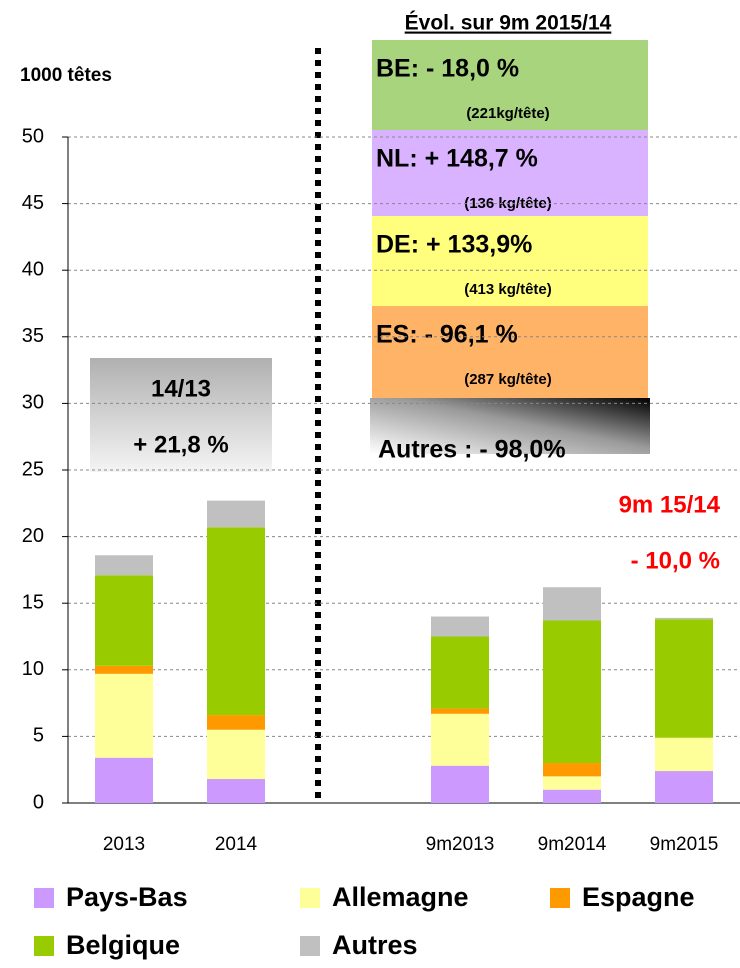 The image size is (740, 968). What do you see at coordinates (38, 802) in the screenshot?
I see `y-tick-label: 0` at bounding box center [38, 802].